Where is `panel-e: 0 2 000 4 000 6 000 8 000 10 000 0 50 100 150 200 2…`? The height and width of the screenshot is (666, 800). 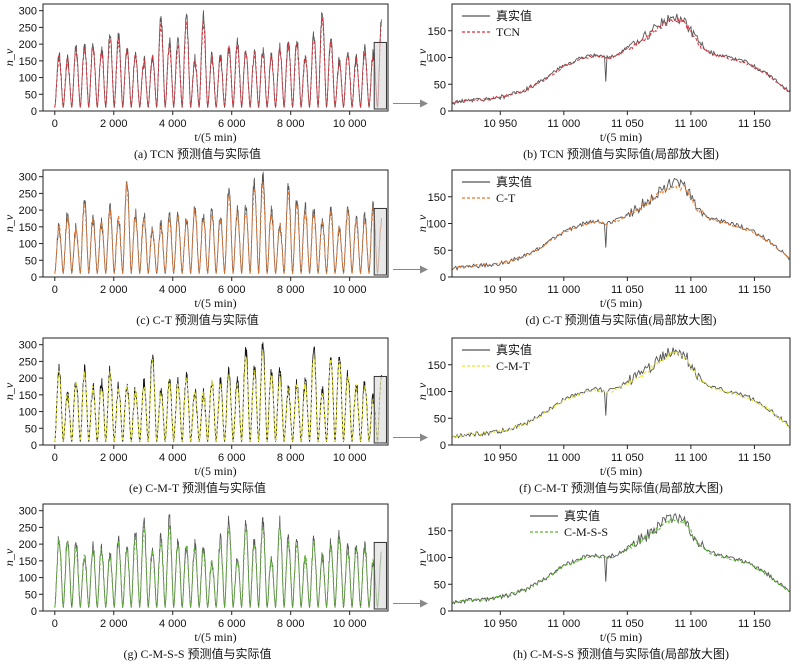 panel-e: 0 2 000 4 000 6 000 8 000 10 000 0 50 100 150 200 2… is located at coordinates (195, 416).